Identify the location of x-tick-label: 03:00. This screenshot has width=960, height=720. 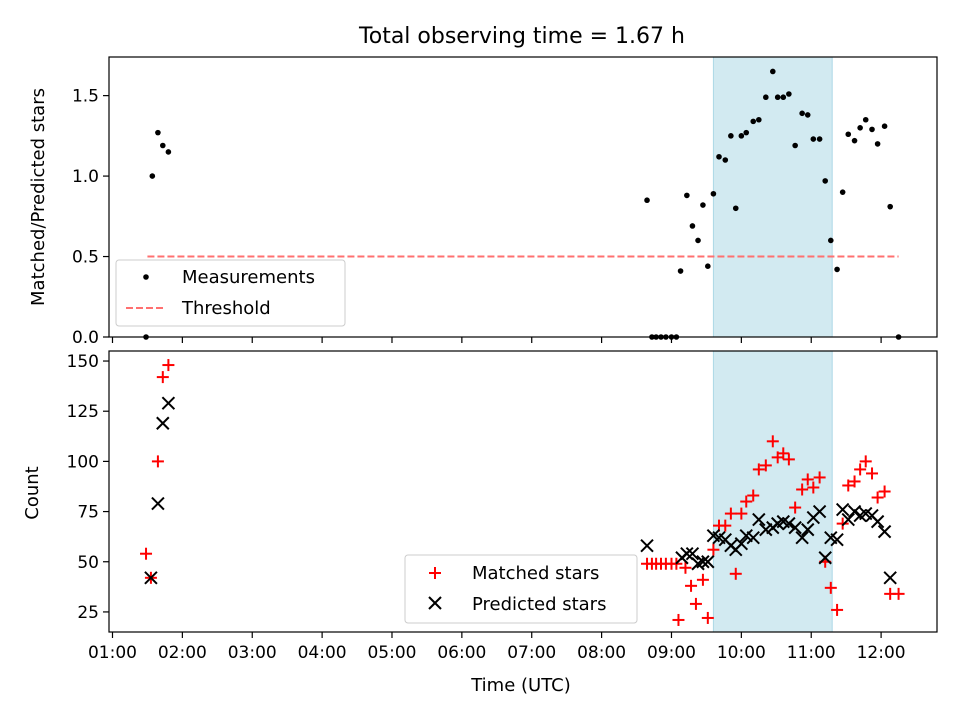
(252, 653).